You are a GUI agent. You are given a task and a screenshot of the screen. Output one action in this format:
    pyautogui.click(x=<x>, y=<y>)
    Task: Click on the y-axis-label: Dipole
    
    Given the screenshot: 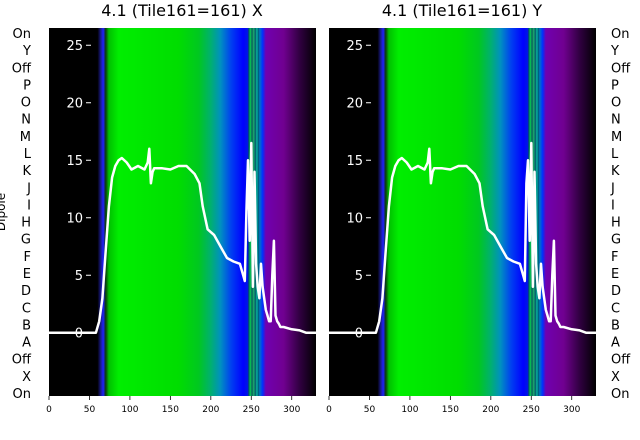 What is the action you would take?
    pyautogui.click(x=4, y=212)
    